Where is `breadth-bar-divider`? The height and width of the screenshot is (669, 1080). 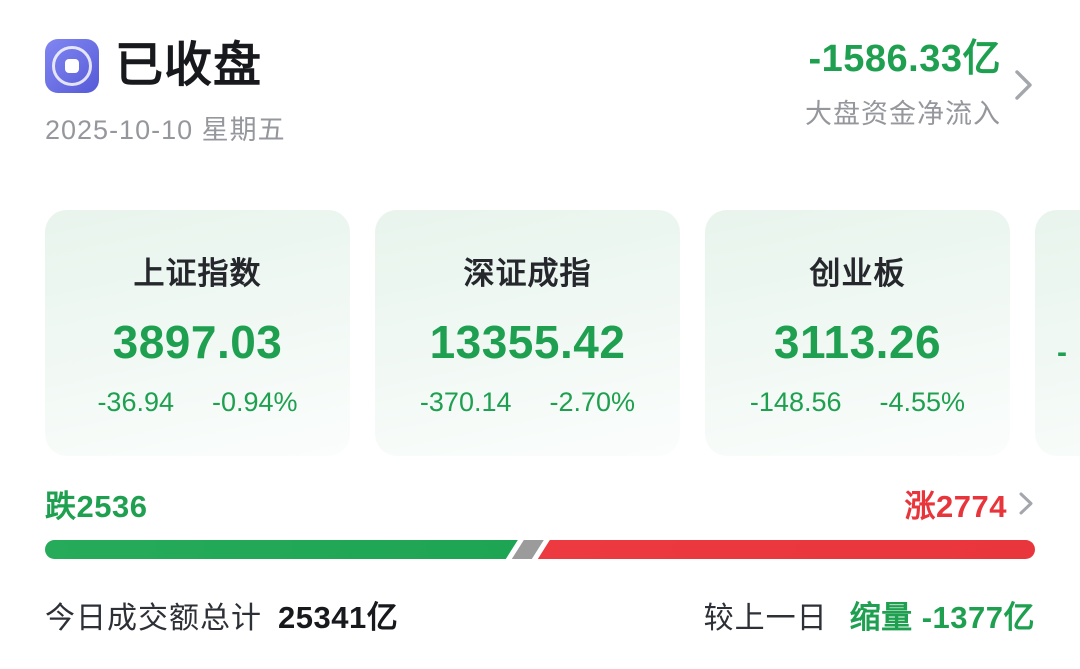 breadth-bar-divider is located at coordinates (528, 549).